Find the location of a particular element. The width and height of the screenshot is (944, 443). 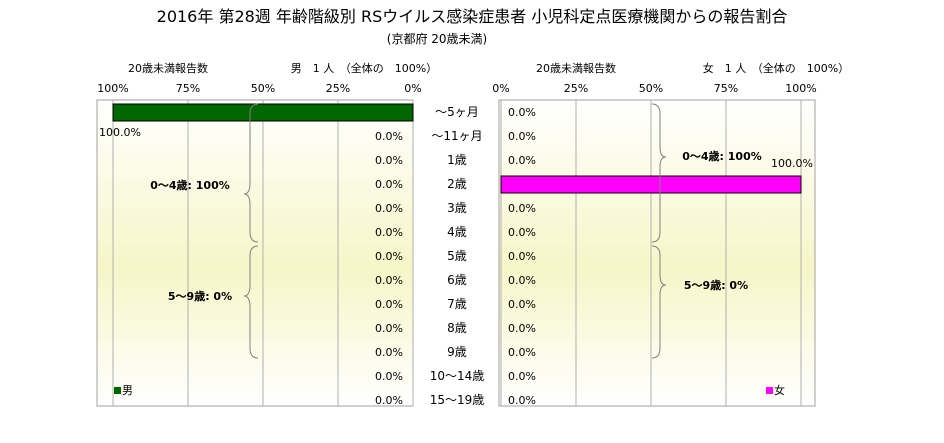

age-category-label: 2歳 is located at coordinates (457, 184).